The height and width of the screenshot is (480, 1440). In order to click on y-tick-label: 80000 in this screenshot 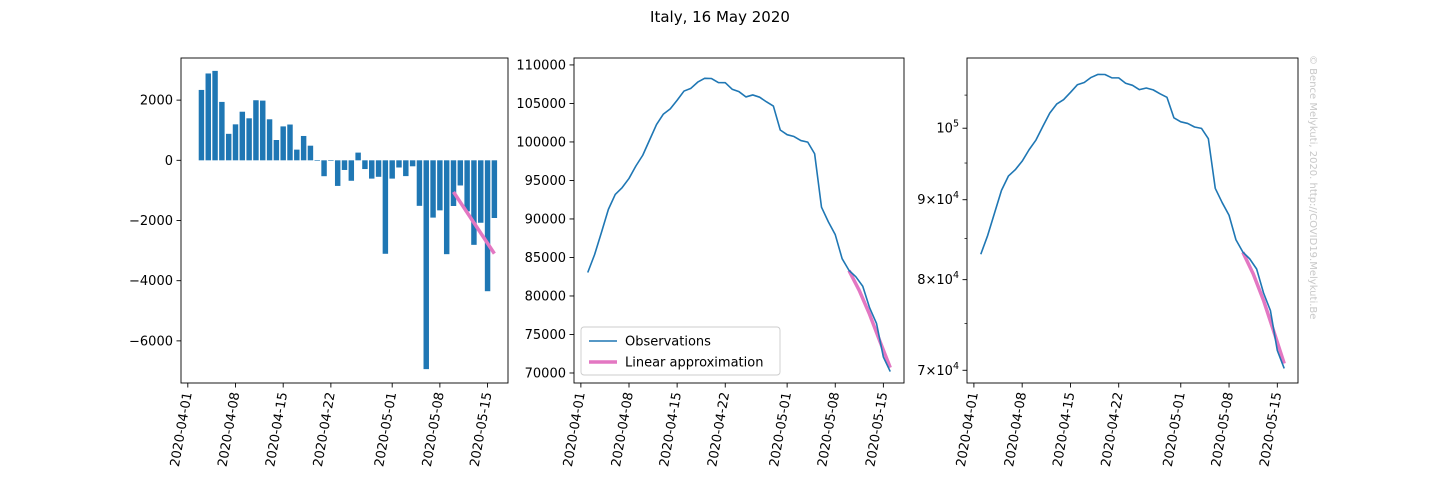, I will do `click(545, 296)`.